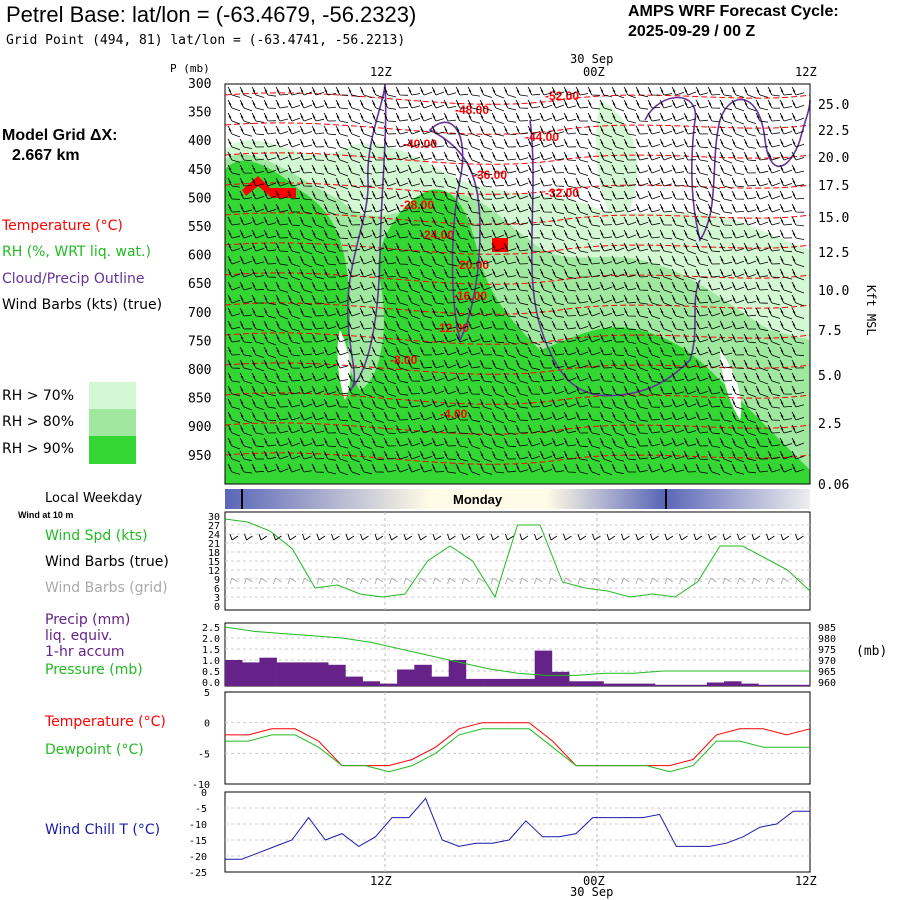  Describe the element at coordinates (46, 155) in the screenshot. I see `model-grid-value: 2.667 km` at that location.